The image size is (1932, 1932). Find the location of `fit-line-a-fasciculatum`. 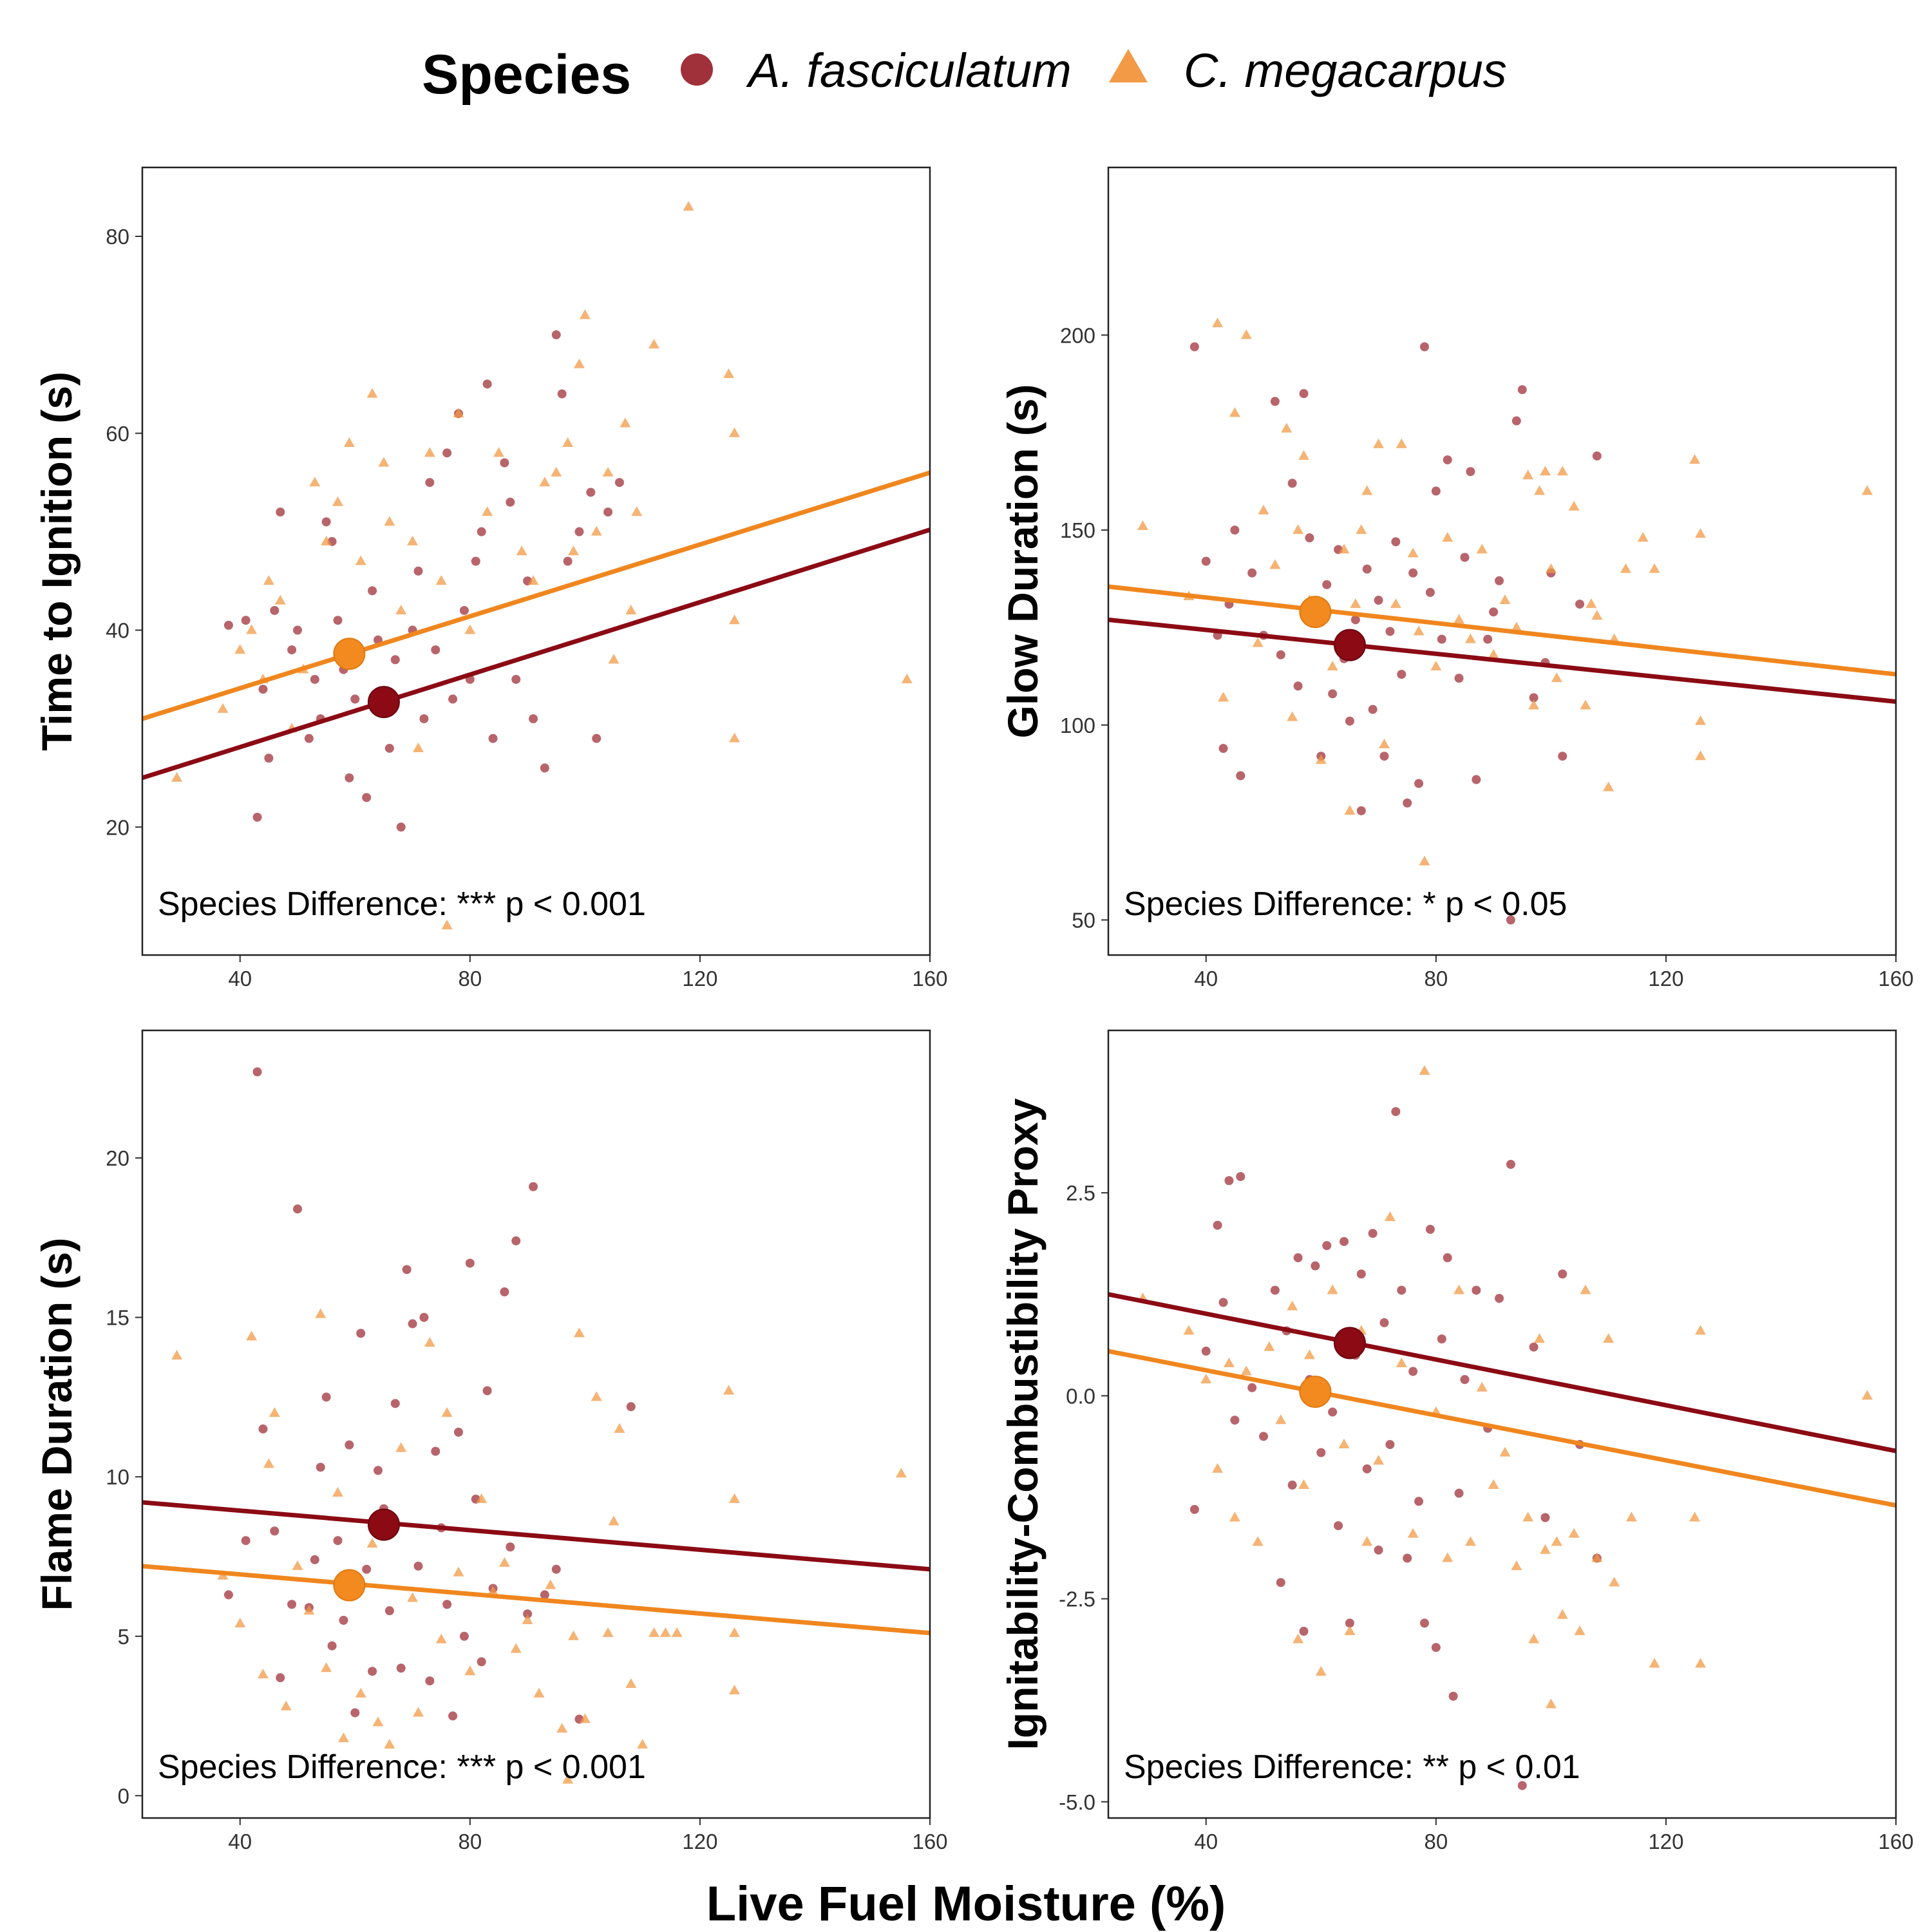

fit-line-a-fasciculatum is located at coordinates (1502, 660).